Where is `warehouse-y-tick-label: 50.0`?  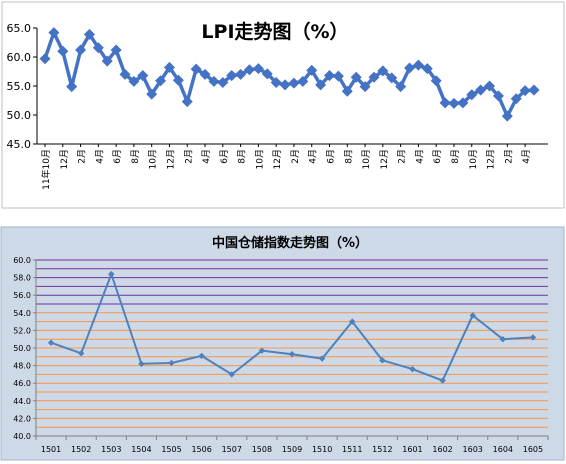 warehouse-y-tick-label: 50.0 is located at coordinates (22, 348).